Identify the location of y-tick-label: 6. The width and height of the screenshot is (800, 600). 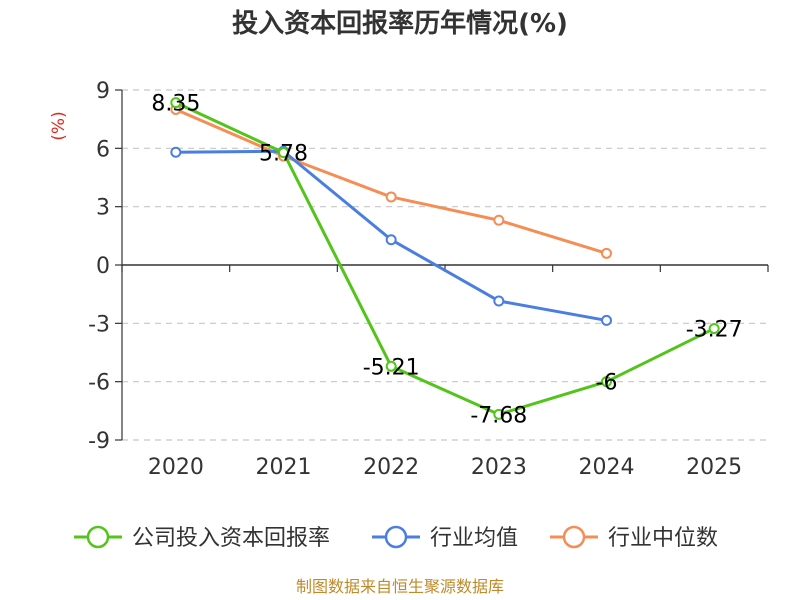
(103, 149).